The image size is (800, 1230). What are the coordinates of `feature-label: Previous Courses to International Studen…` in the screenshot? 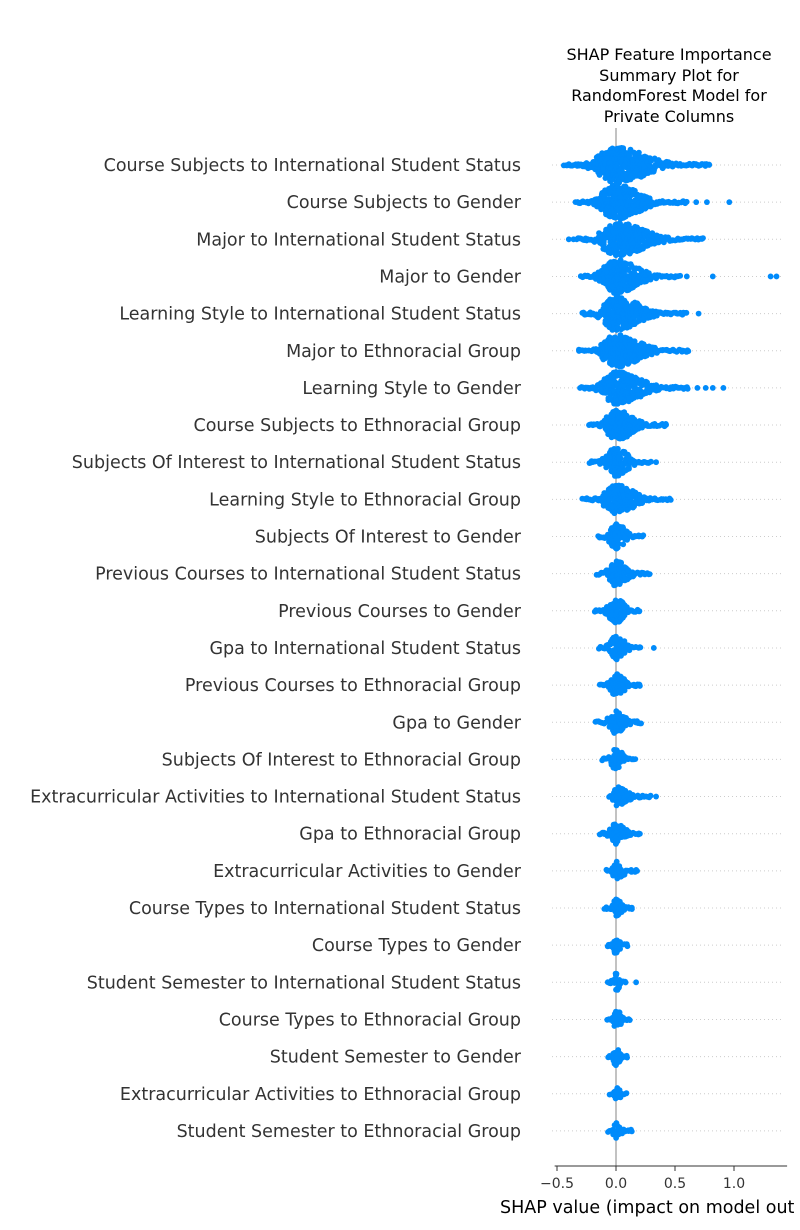 It's located at (308, 575).